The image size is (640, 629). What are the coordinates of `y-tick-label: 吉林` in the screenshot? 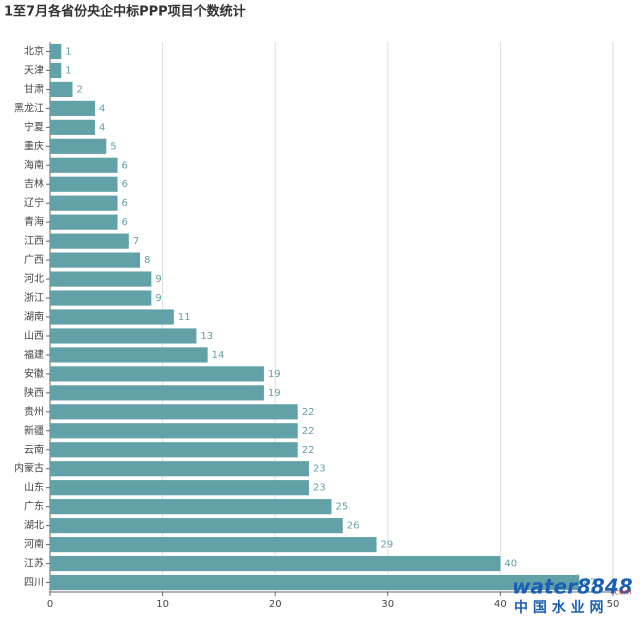 It's located at (34, 183).